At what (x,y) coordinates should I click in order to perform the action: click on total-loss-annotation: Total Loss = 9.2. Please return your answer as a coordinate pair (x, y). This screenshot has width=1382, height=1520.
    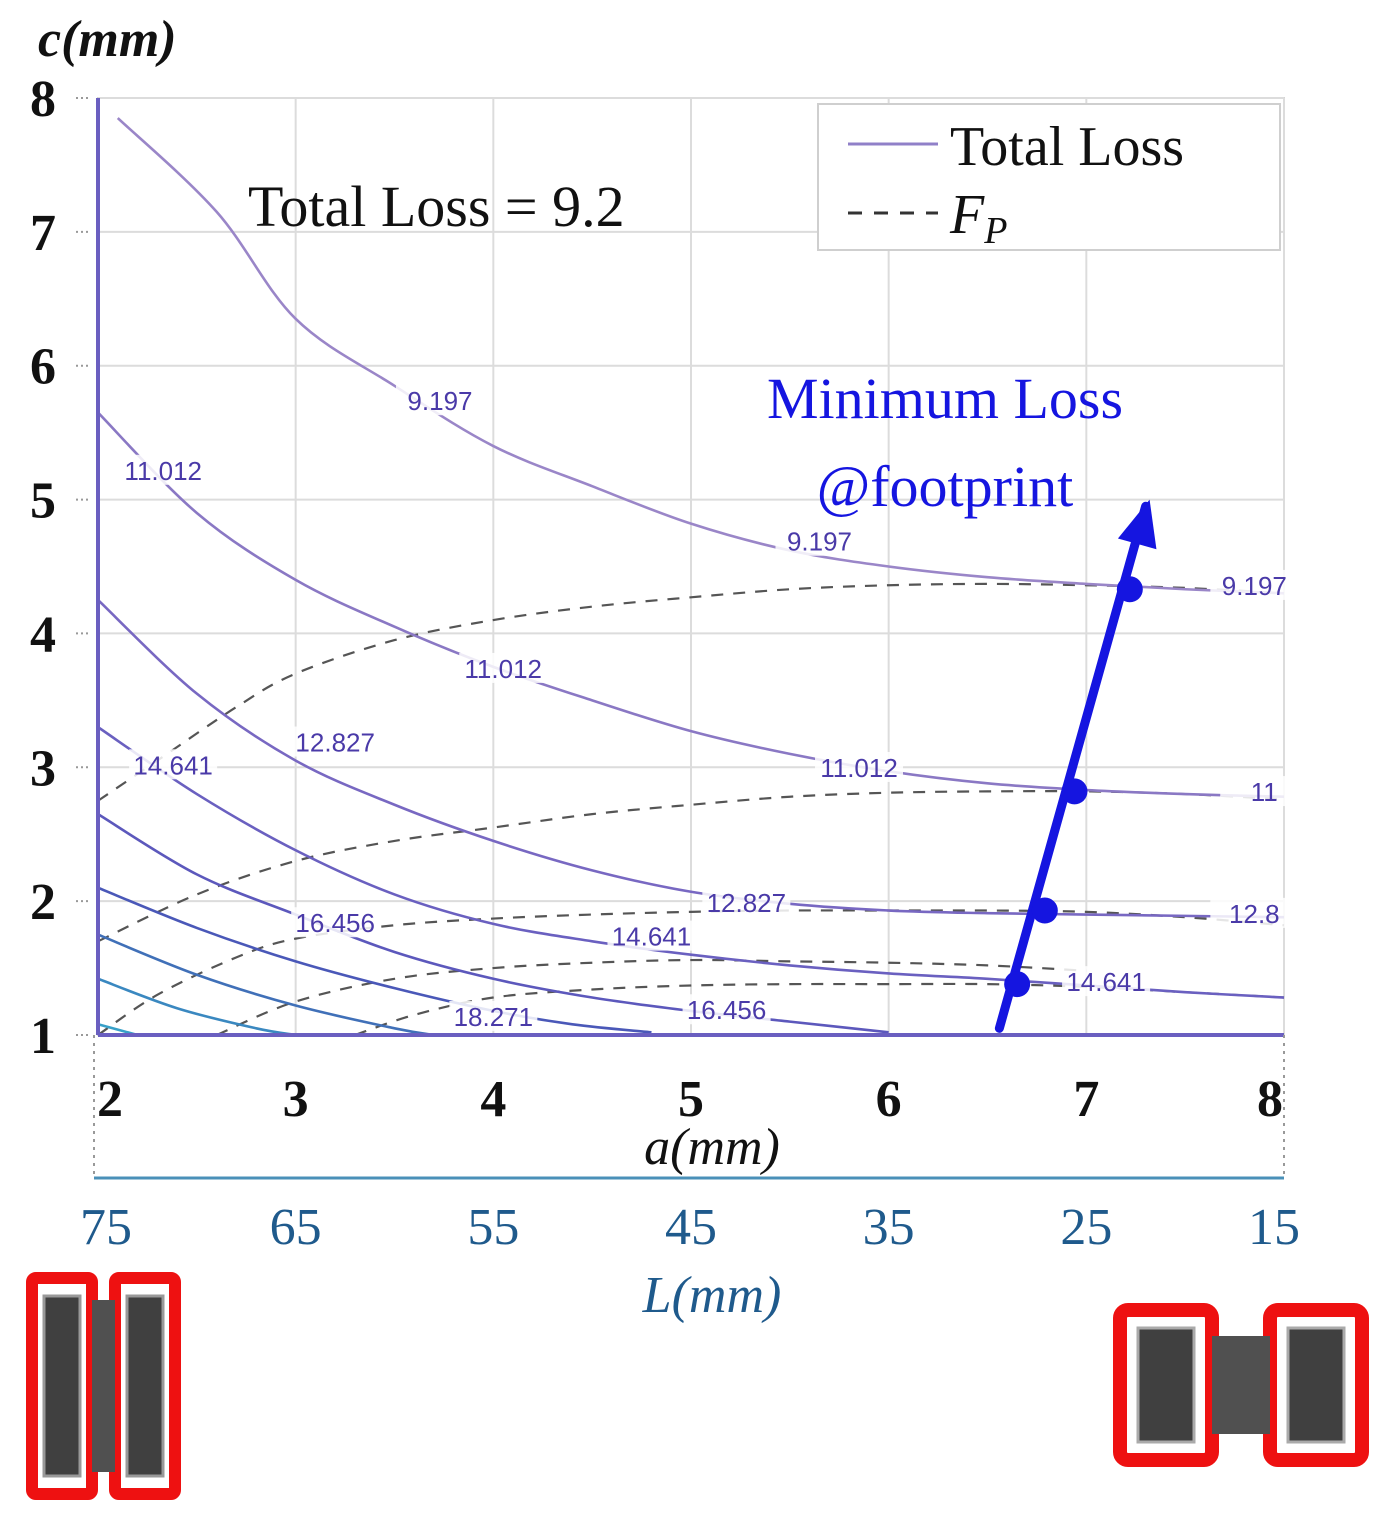
    Looking at the image, I should click on (436, 206).